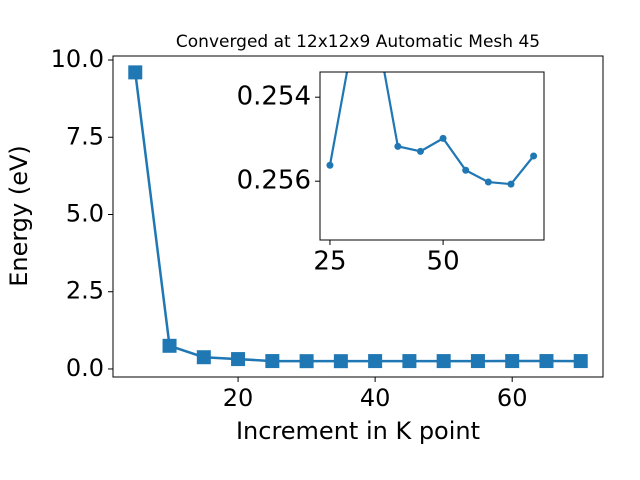 Image resolution: width=640 pixels, height=480 pixels. What do you see at coordinates (77, 59) in the screenshot?
I see `y-tick-label: 10.0` at bounding box center [77, 59].